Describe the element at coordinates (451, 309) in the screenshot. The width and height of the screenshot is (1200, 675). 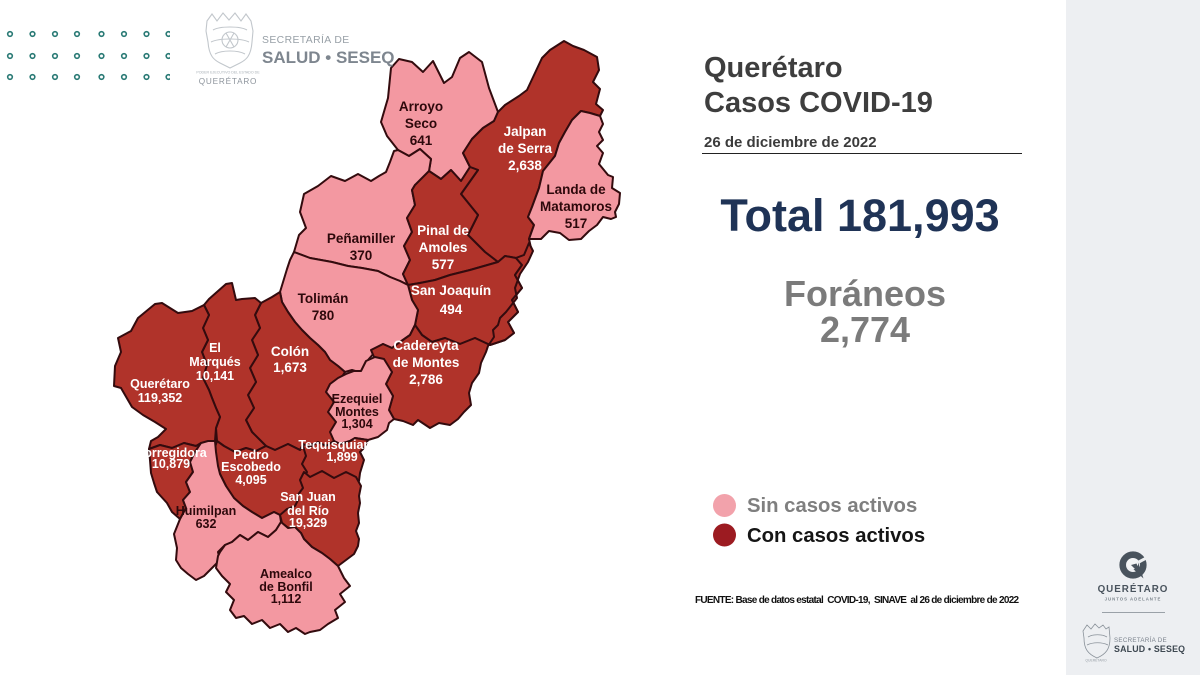
I see `svg-text: 494` at that location.